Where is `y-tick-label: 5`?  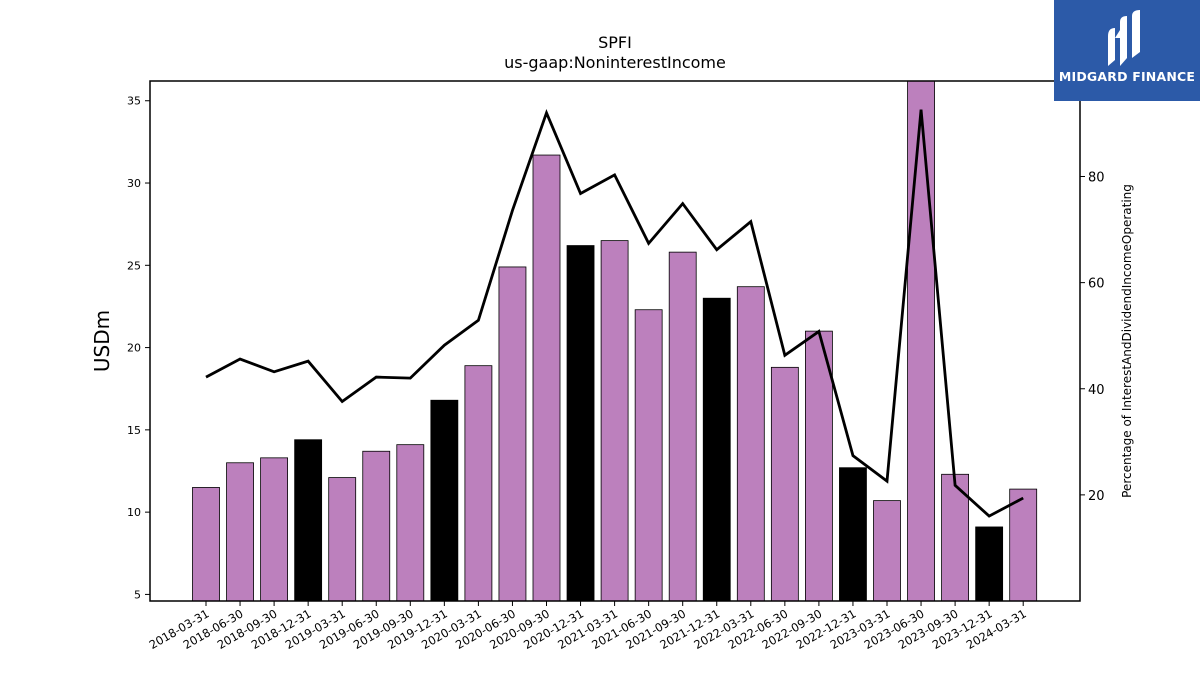 y-tick-label: 5 is located at coordinates (137, 594).